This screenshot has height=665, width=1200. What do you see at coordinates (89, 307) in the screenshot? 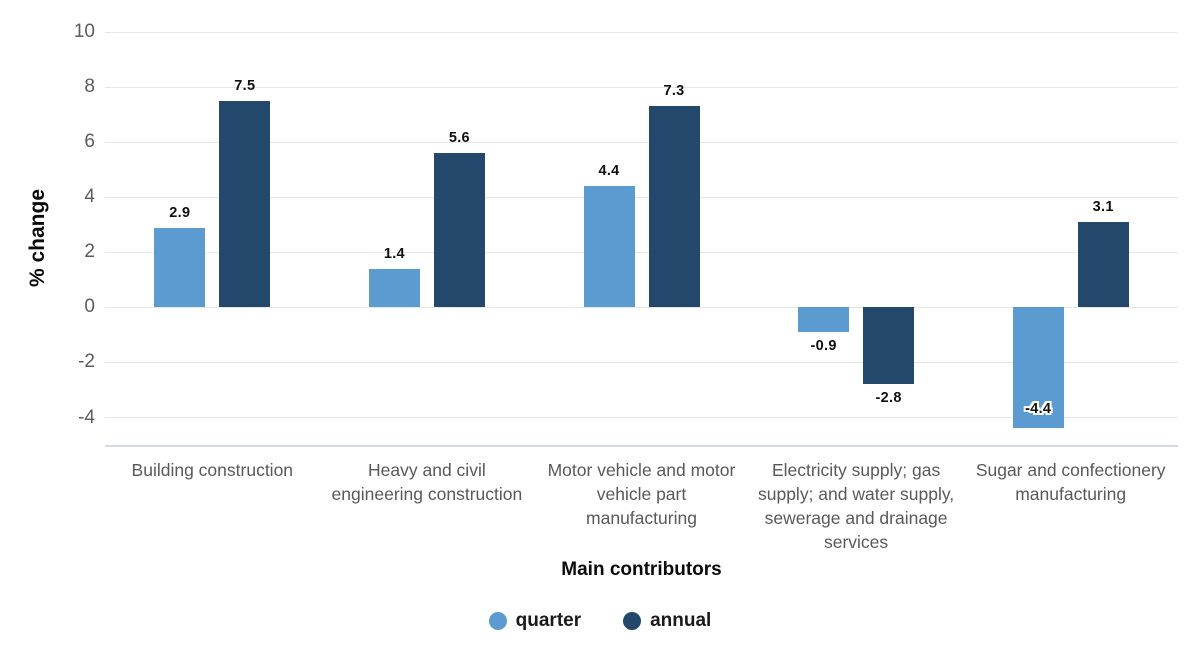
I see `y-tick-label: 0` at bounding box center [89, 307].